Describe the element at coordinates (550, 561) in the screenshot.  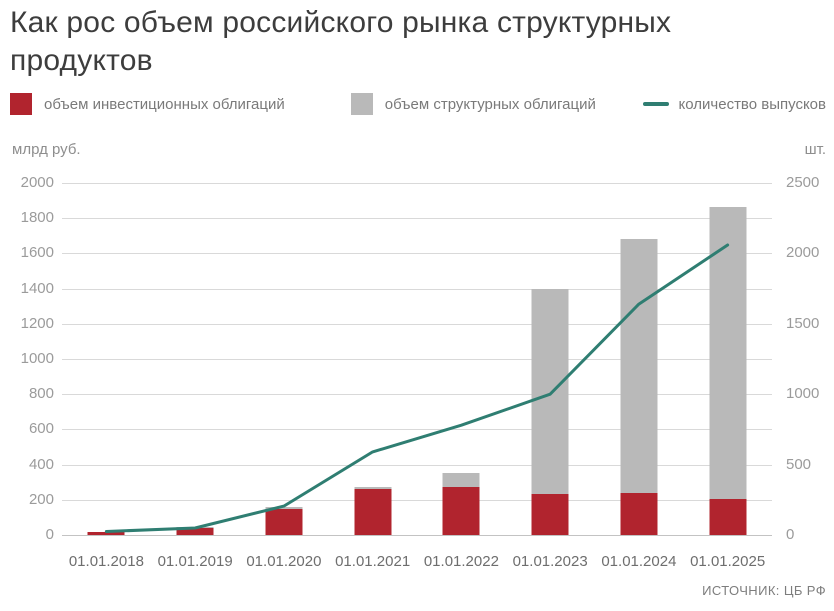
I see `x-axis-label: 01.01.2023` at that location.